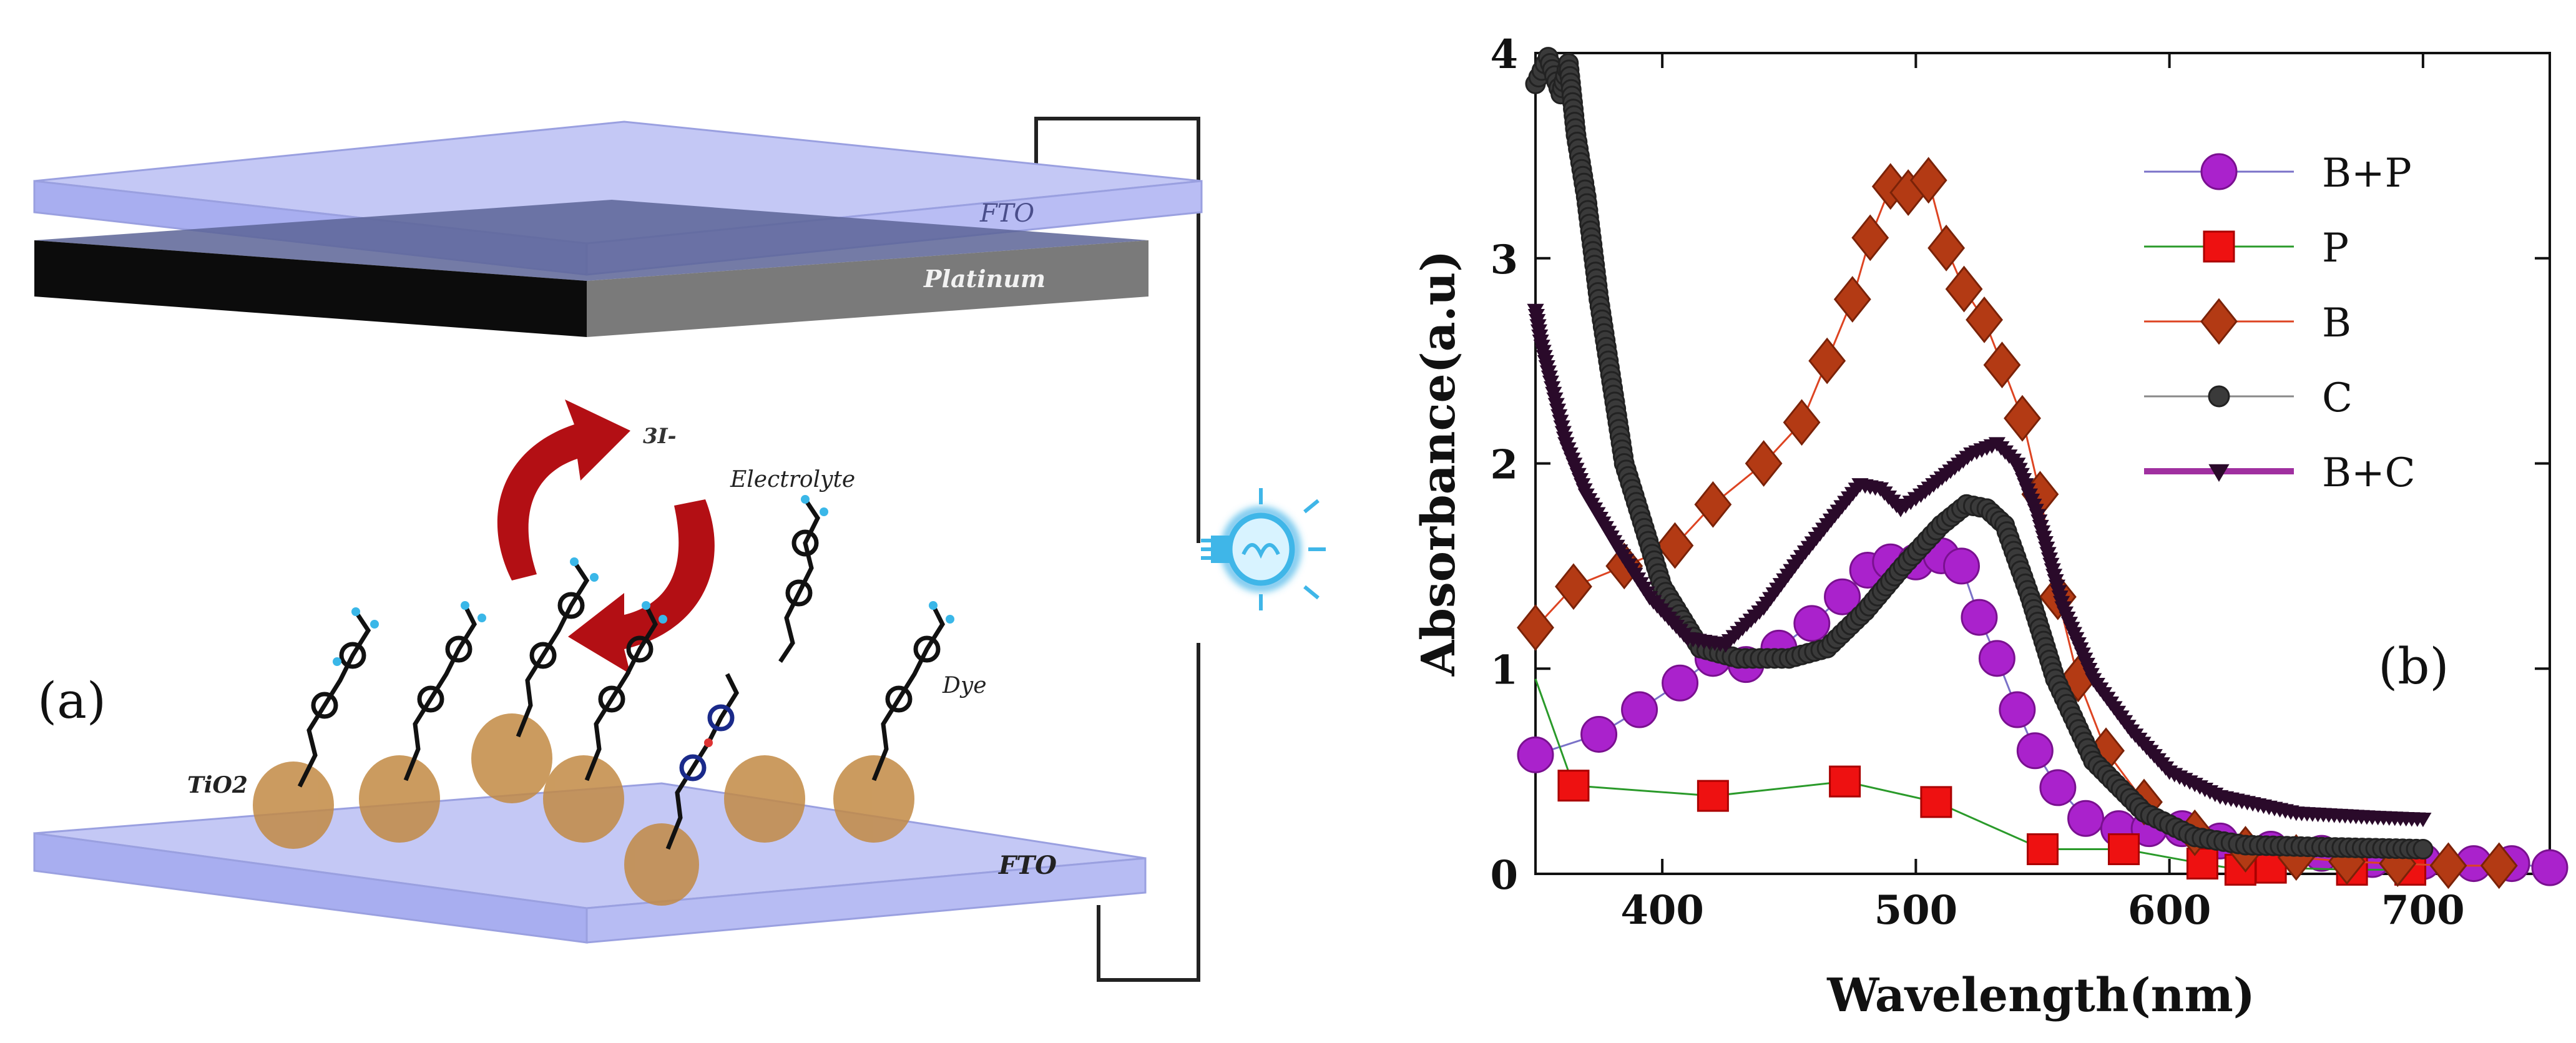 The image size is (2576, 1043). I want to click on redox-arrow-lower, so click(641, 586).